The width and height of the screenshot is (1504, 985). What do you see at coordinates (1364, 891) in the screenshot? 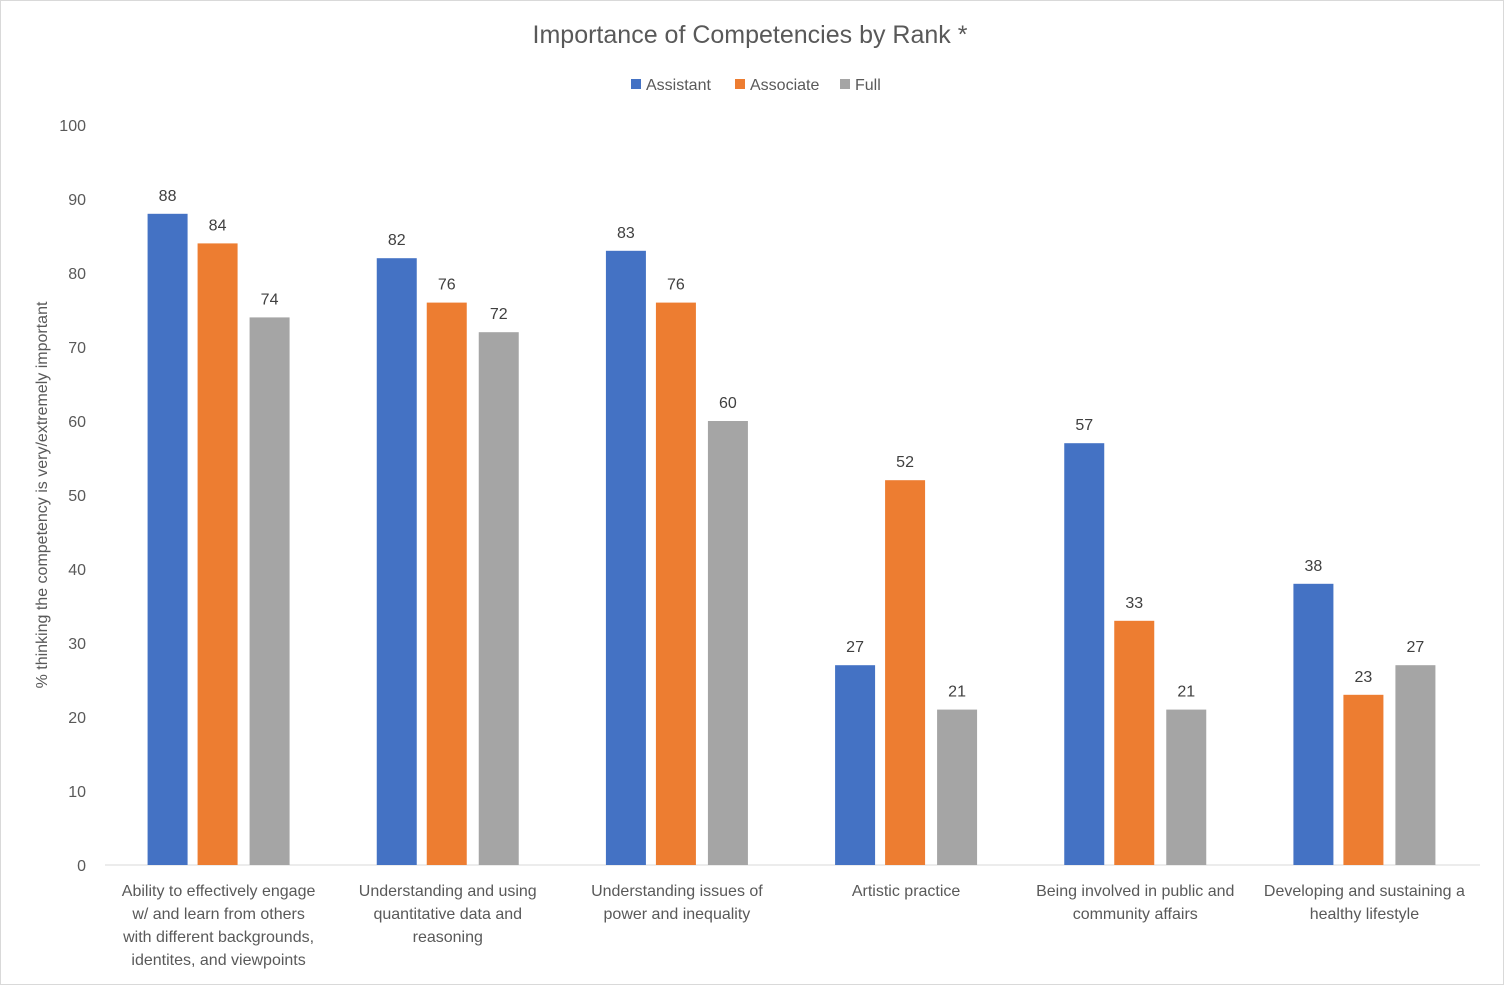
I see `category-label-line: Developing and sustaining a` at bounding box center [1364, 891].